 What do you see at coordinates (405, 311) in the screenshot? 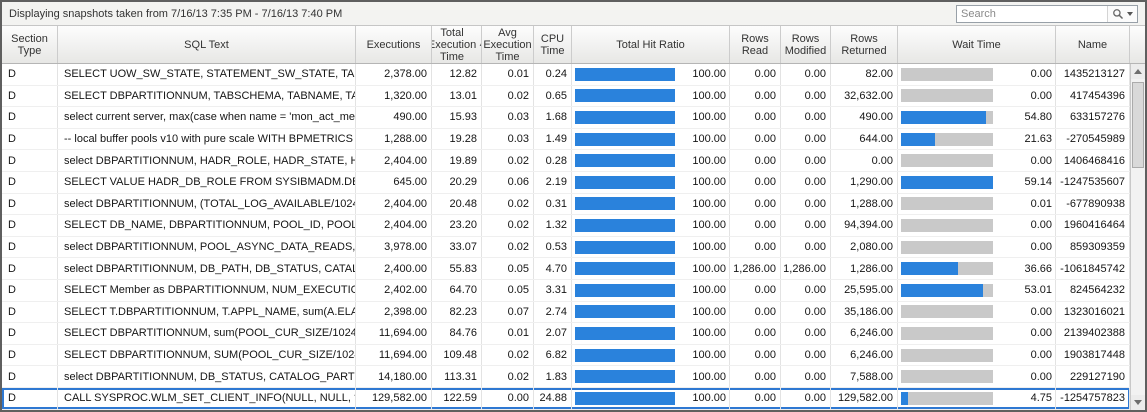
I see `executions-value: 2,398.00` at bounding box center [405, 311].